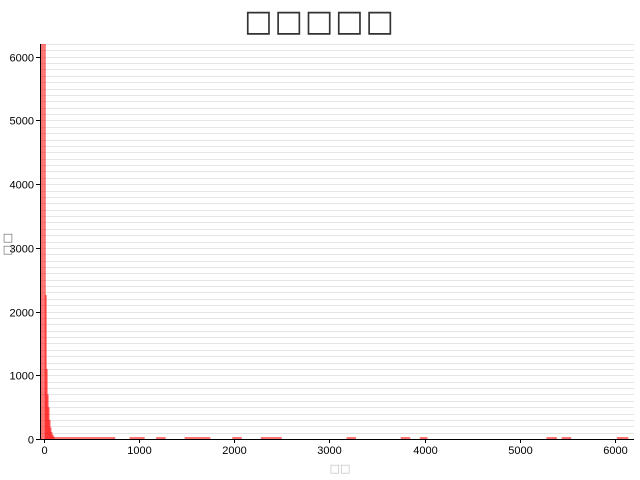 Image resolution: width=640 pixels, height=480 pixels. I want to click on y-tick-label: 5000, so click(22, 122).